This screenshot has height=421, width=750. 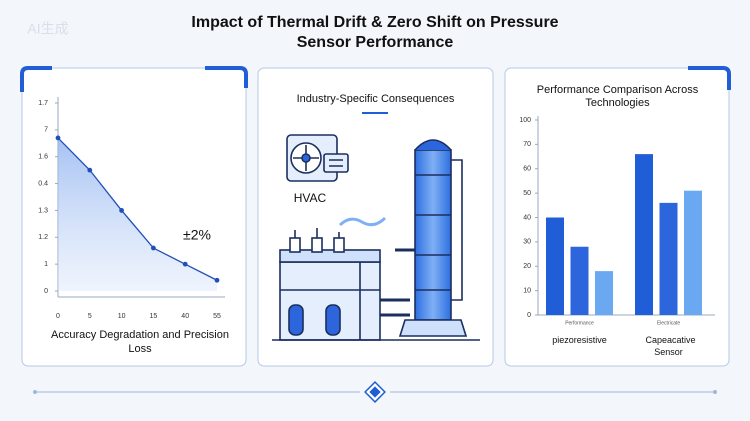 What do you see at coordinates (527, 242) in the screenshot?
I see `y-tick-label: 30` at bounding box center [527, 242].